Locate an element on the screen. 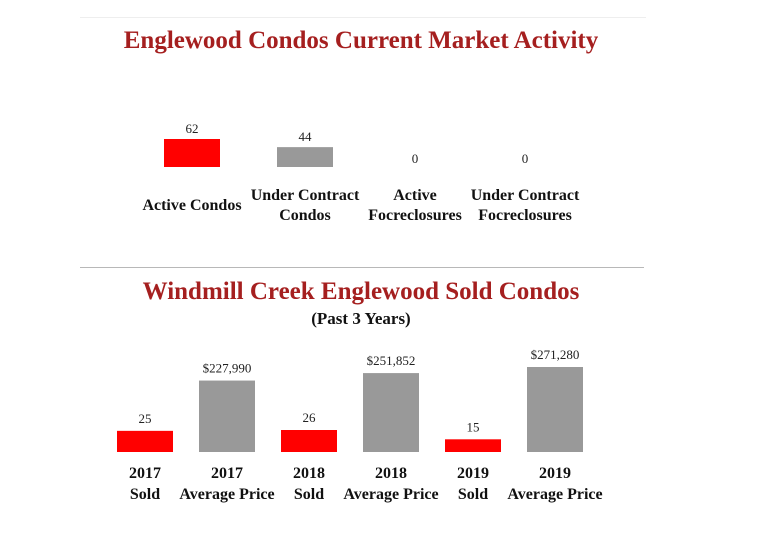 This screenshot has height=533, width=764. data-label-3: 26 is located at coordinates (310, 417).